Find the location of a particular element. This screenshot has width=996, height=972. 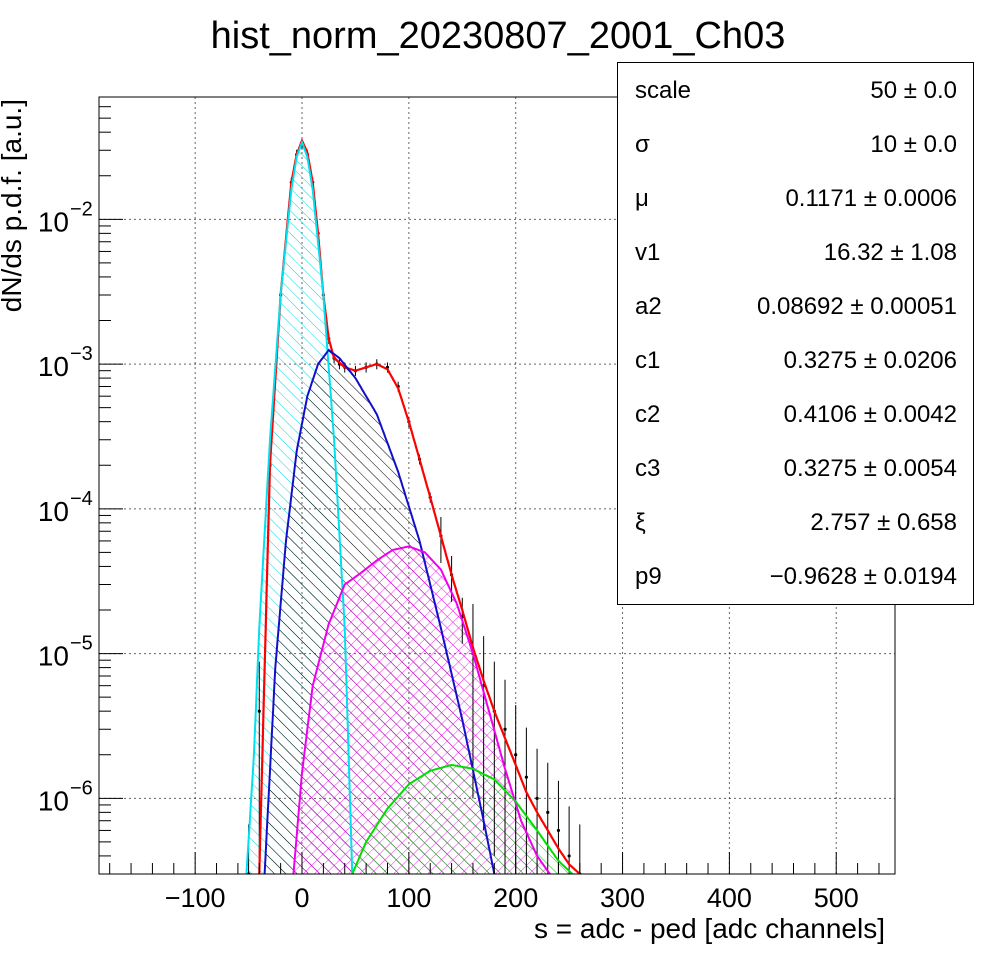

stat-name: μ is located at coordinates (642, 198).